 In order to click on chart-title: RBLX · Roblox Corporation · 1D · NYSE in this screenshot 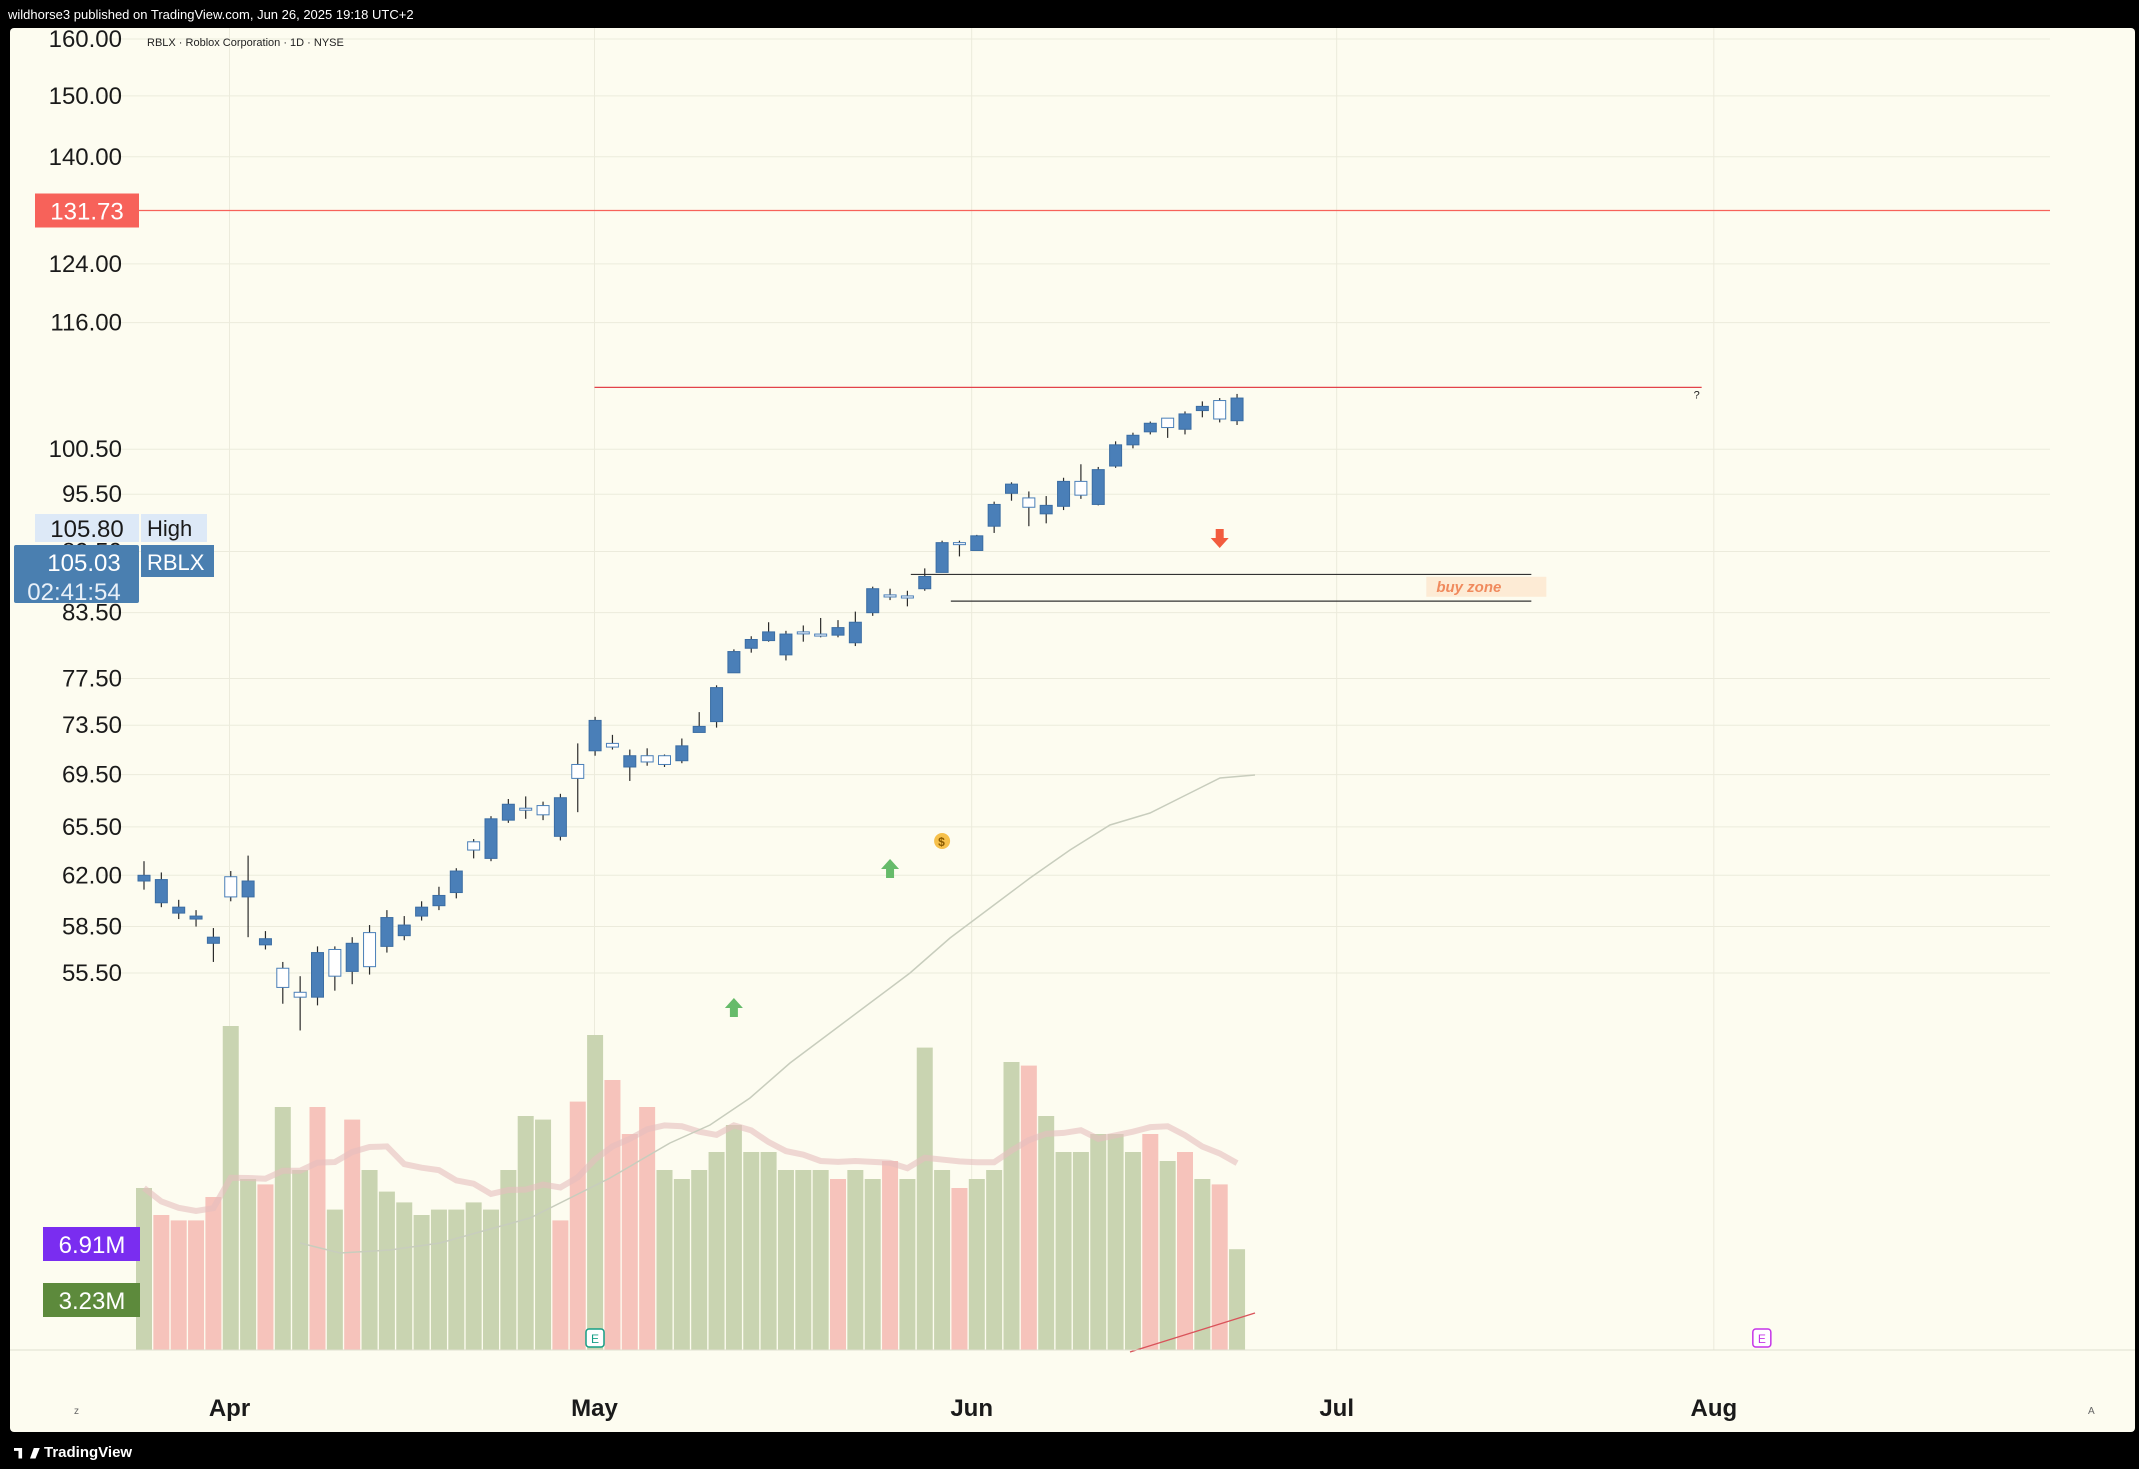, I will do `click(245, 43)`.